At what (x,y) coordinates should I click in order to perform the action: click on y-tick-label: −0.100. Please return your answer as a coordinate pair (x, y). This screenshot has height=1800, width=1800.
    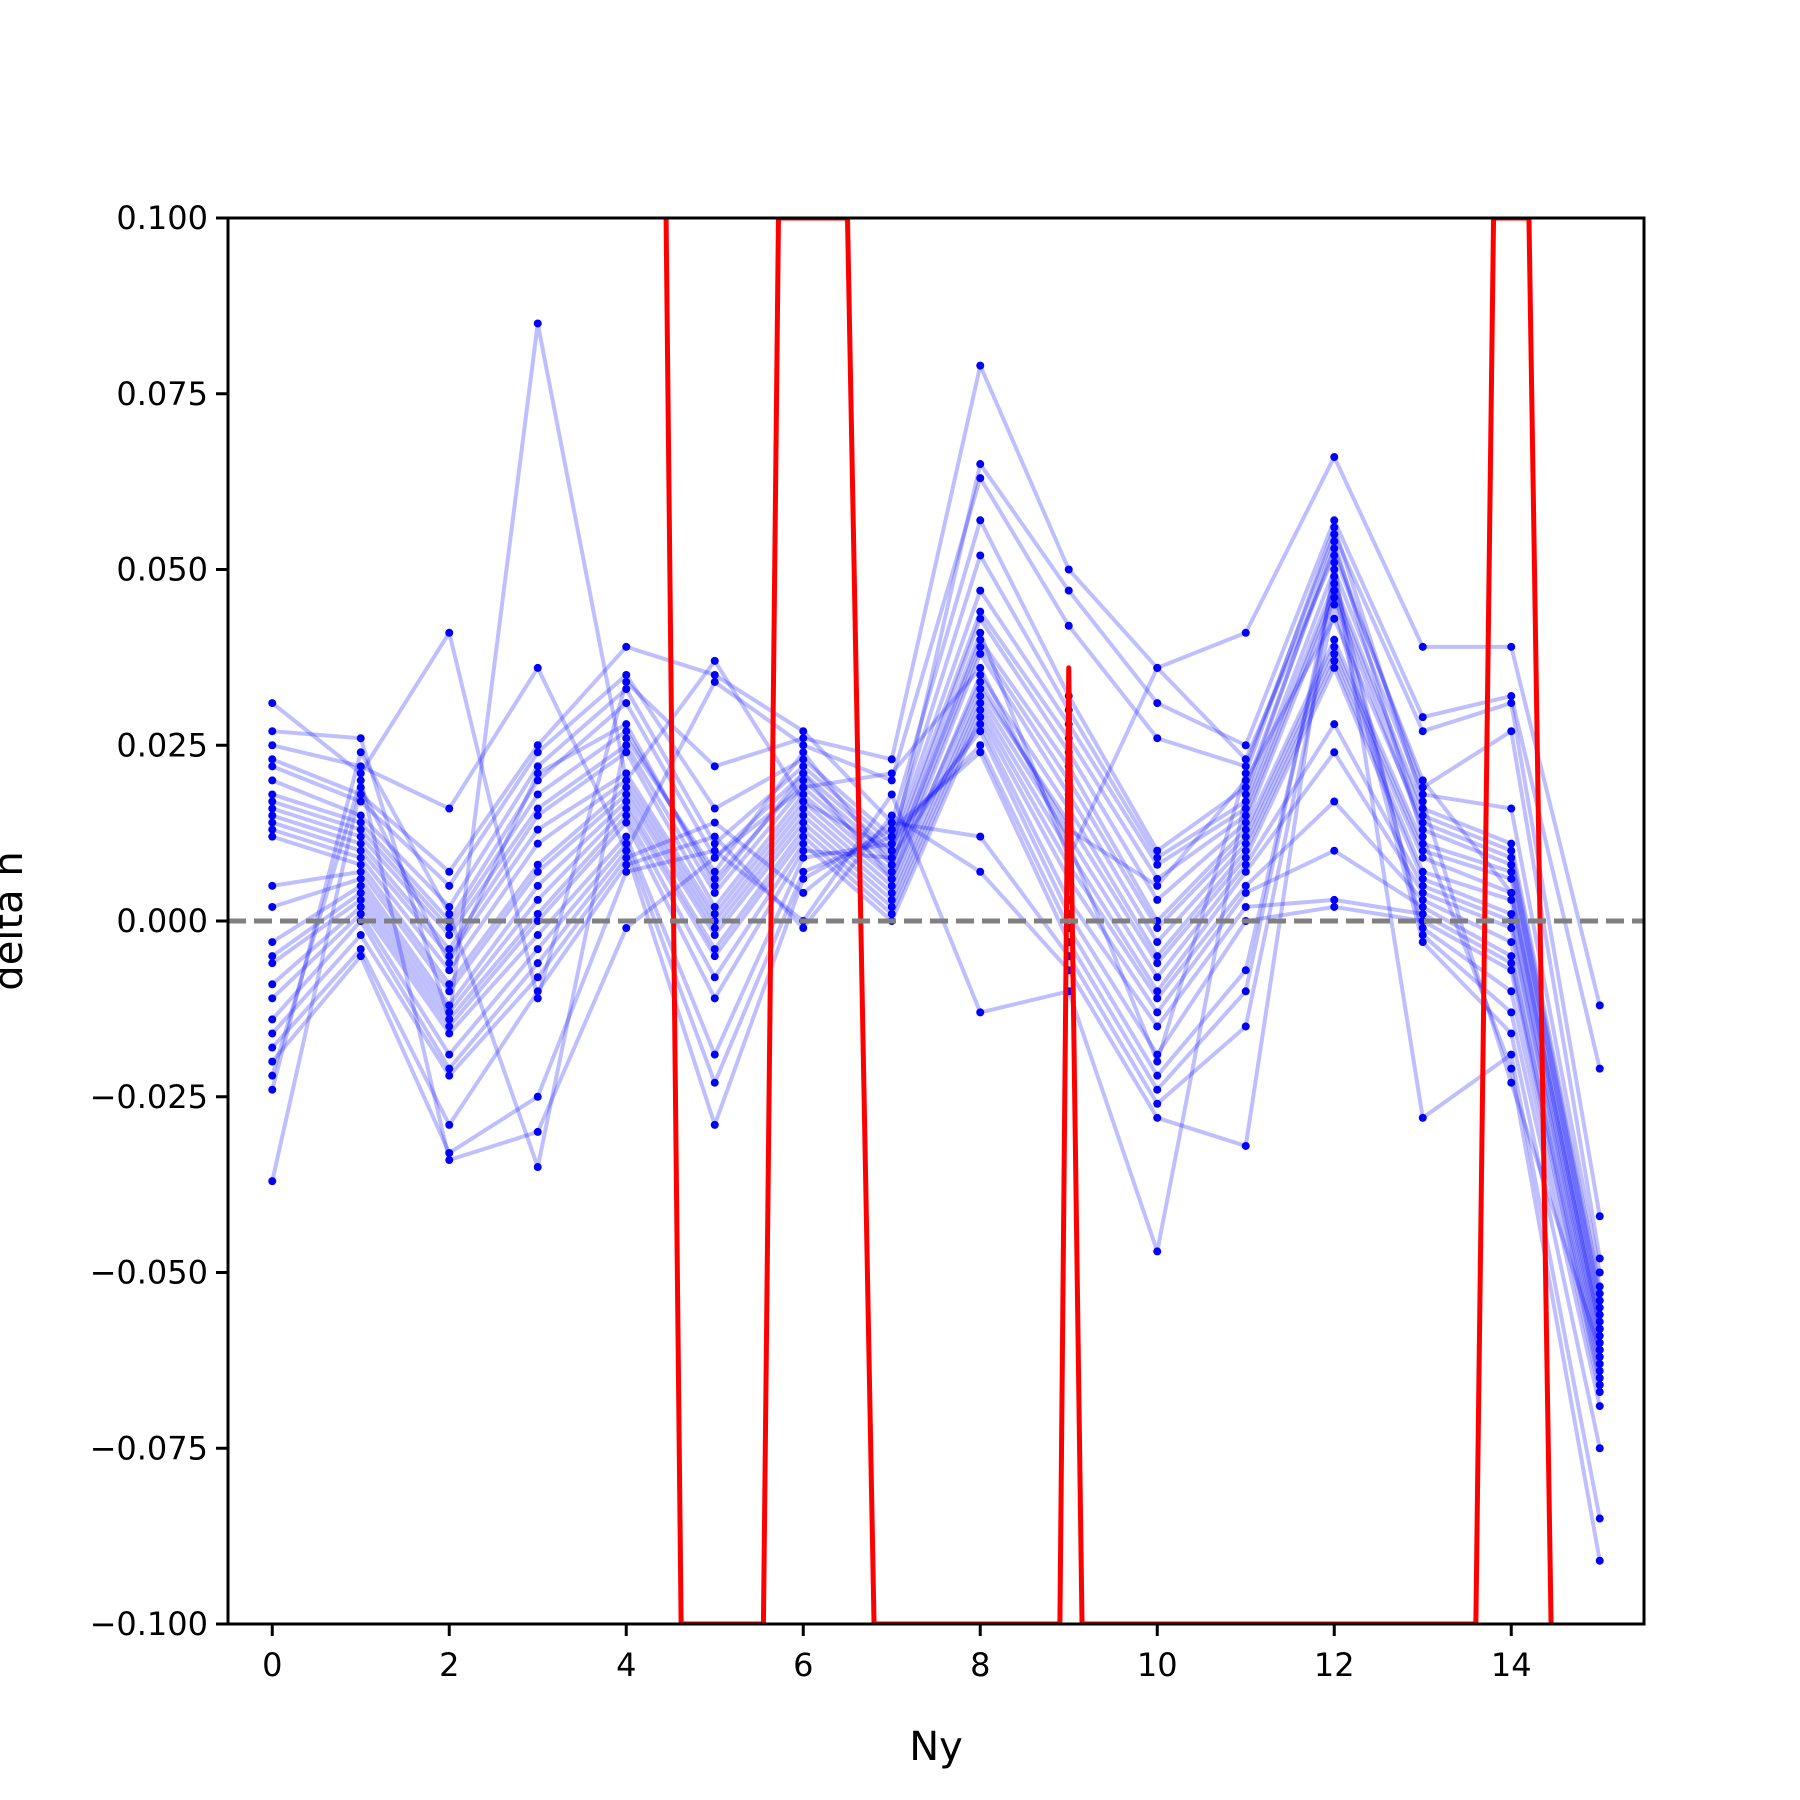
    Looking at the image, I should click on (149, 1624).